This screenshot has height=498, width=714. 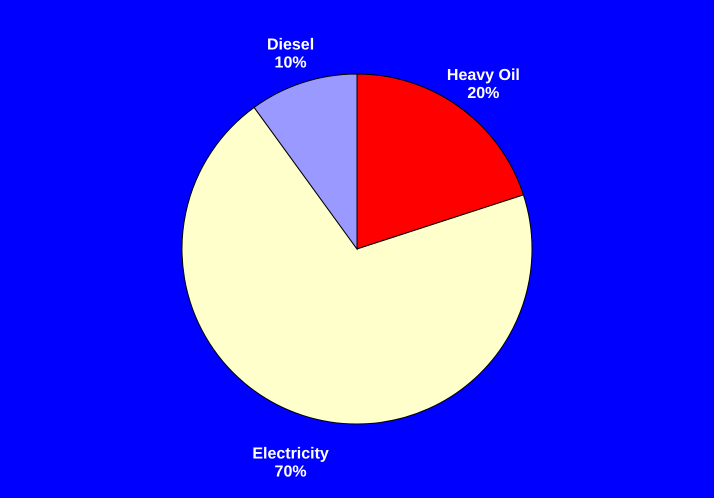 I want to click on slice-label: Diesel, so click(x=290, y=45).